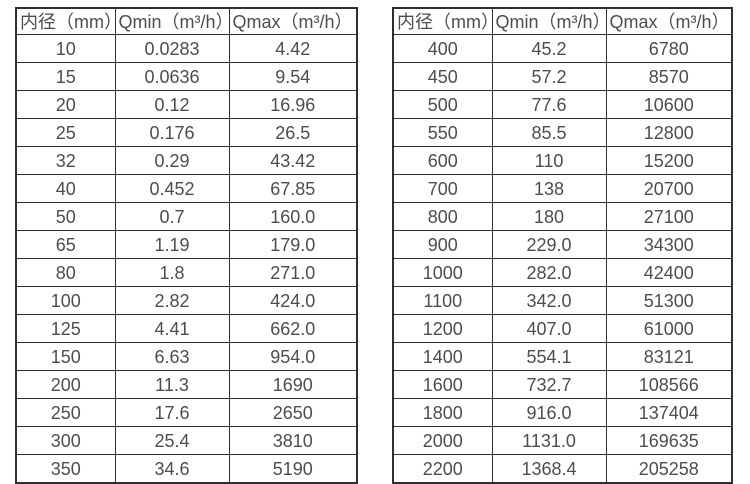 This screenshot has width=750, height=484. What do you see at coordinates (293, 132) in the screenshot?
I see `table-cell: 26.5` at bounding box center [293, 132].